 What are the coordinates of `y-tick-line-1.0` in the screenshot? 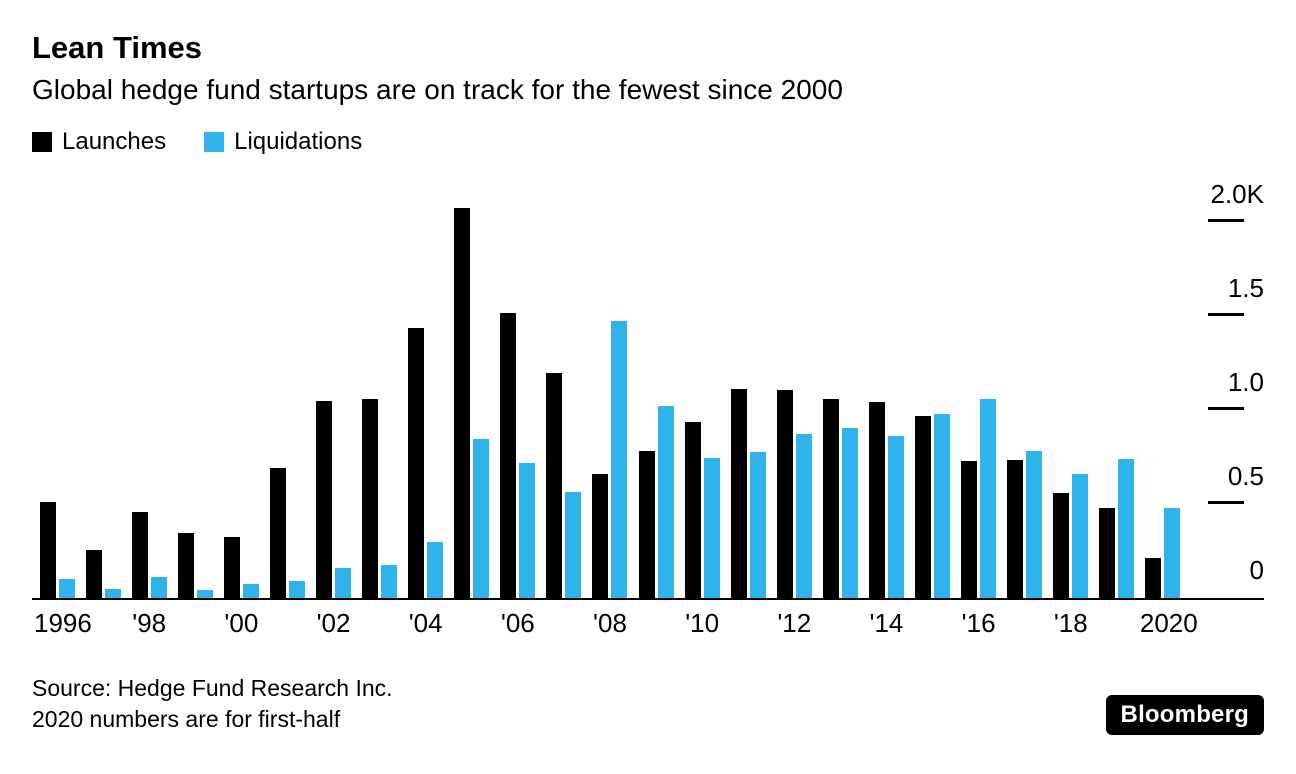 It's located at (1226, 408).